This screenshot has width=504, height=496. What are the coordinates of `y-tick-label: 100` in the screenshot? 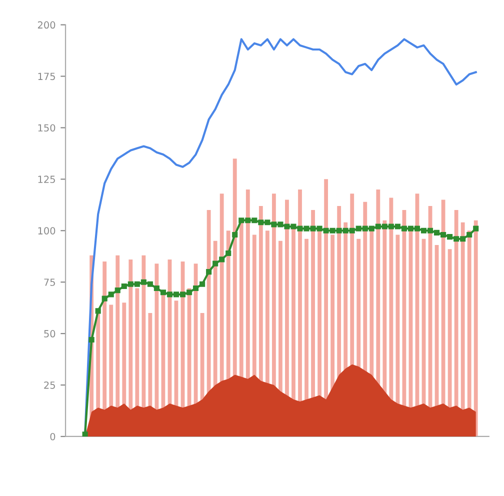 It's located at (47, 230).